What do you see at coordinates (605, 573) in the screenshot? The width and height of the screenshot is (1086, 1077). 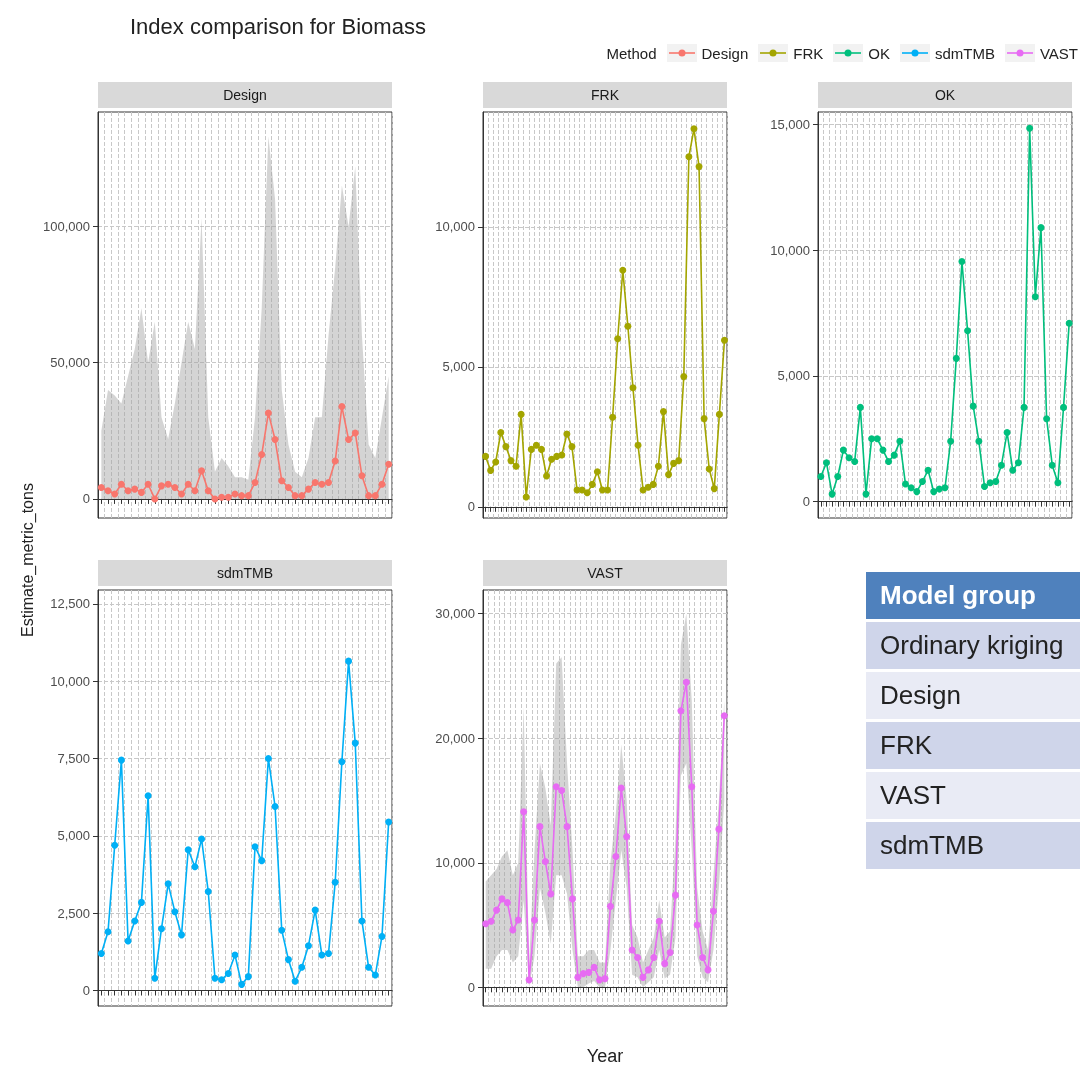 I see `chart-subtitle: VAST` at bounding box center [605, 573].